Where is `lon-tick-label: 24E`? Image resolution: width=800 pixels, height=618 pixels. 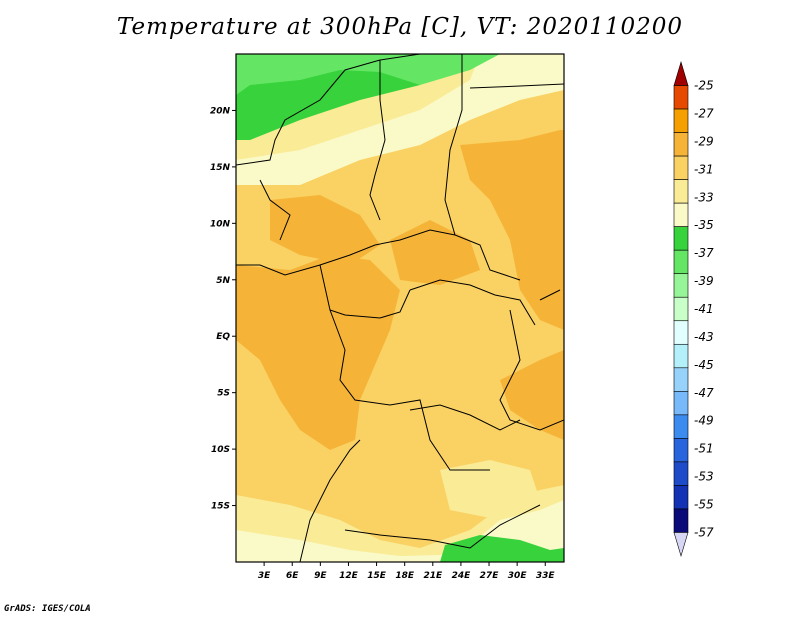
lon-tick-label: 24E is located at coordinates (462, 576).